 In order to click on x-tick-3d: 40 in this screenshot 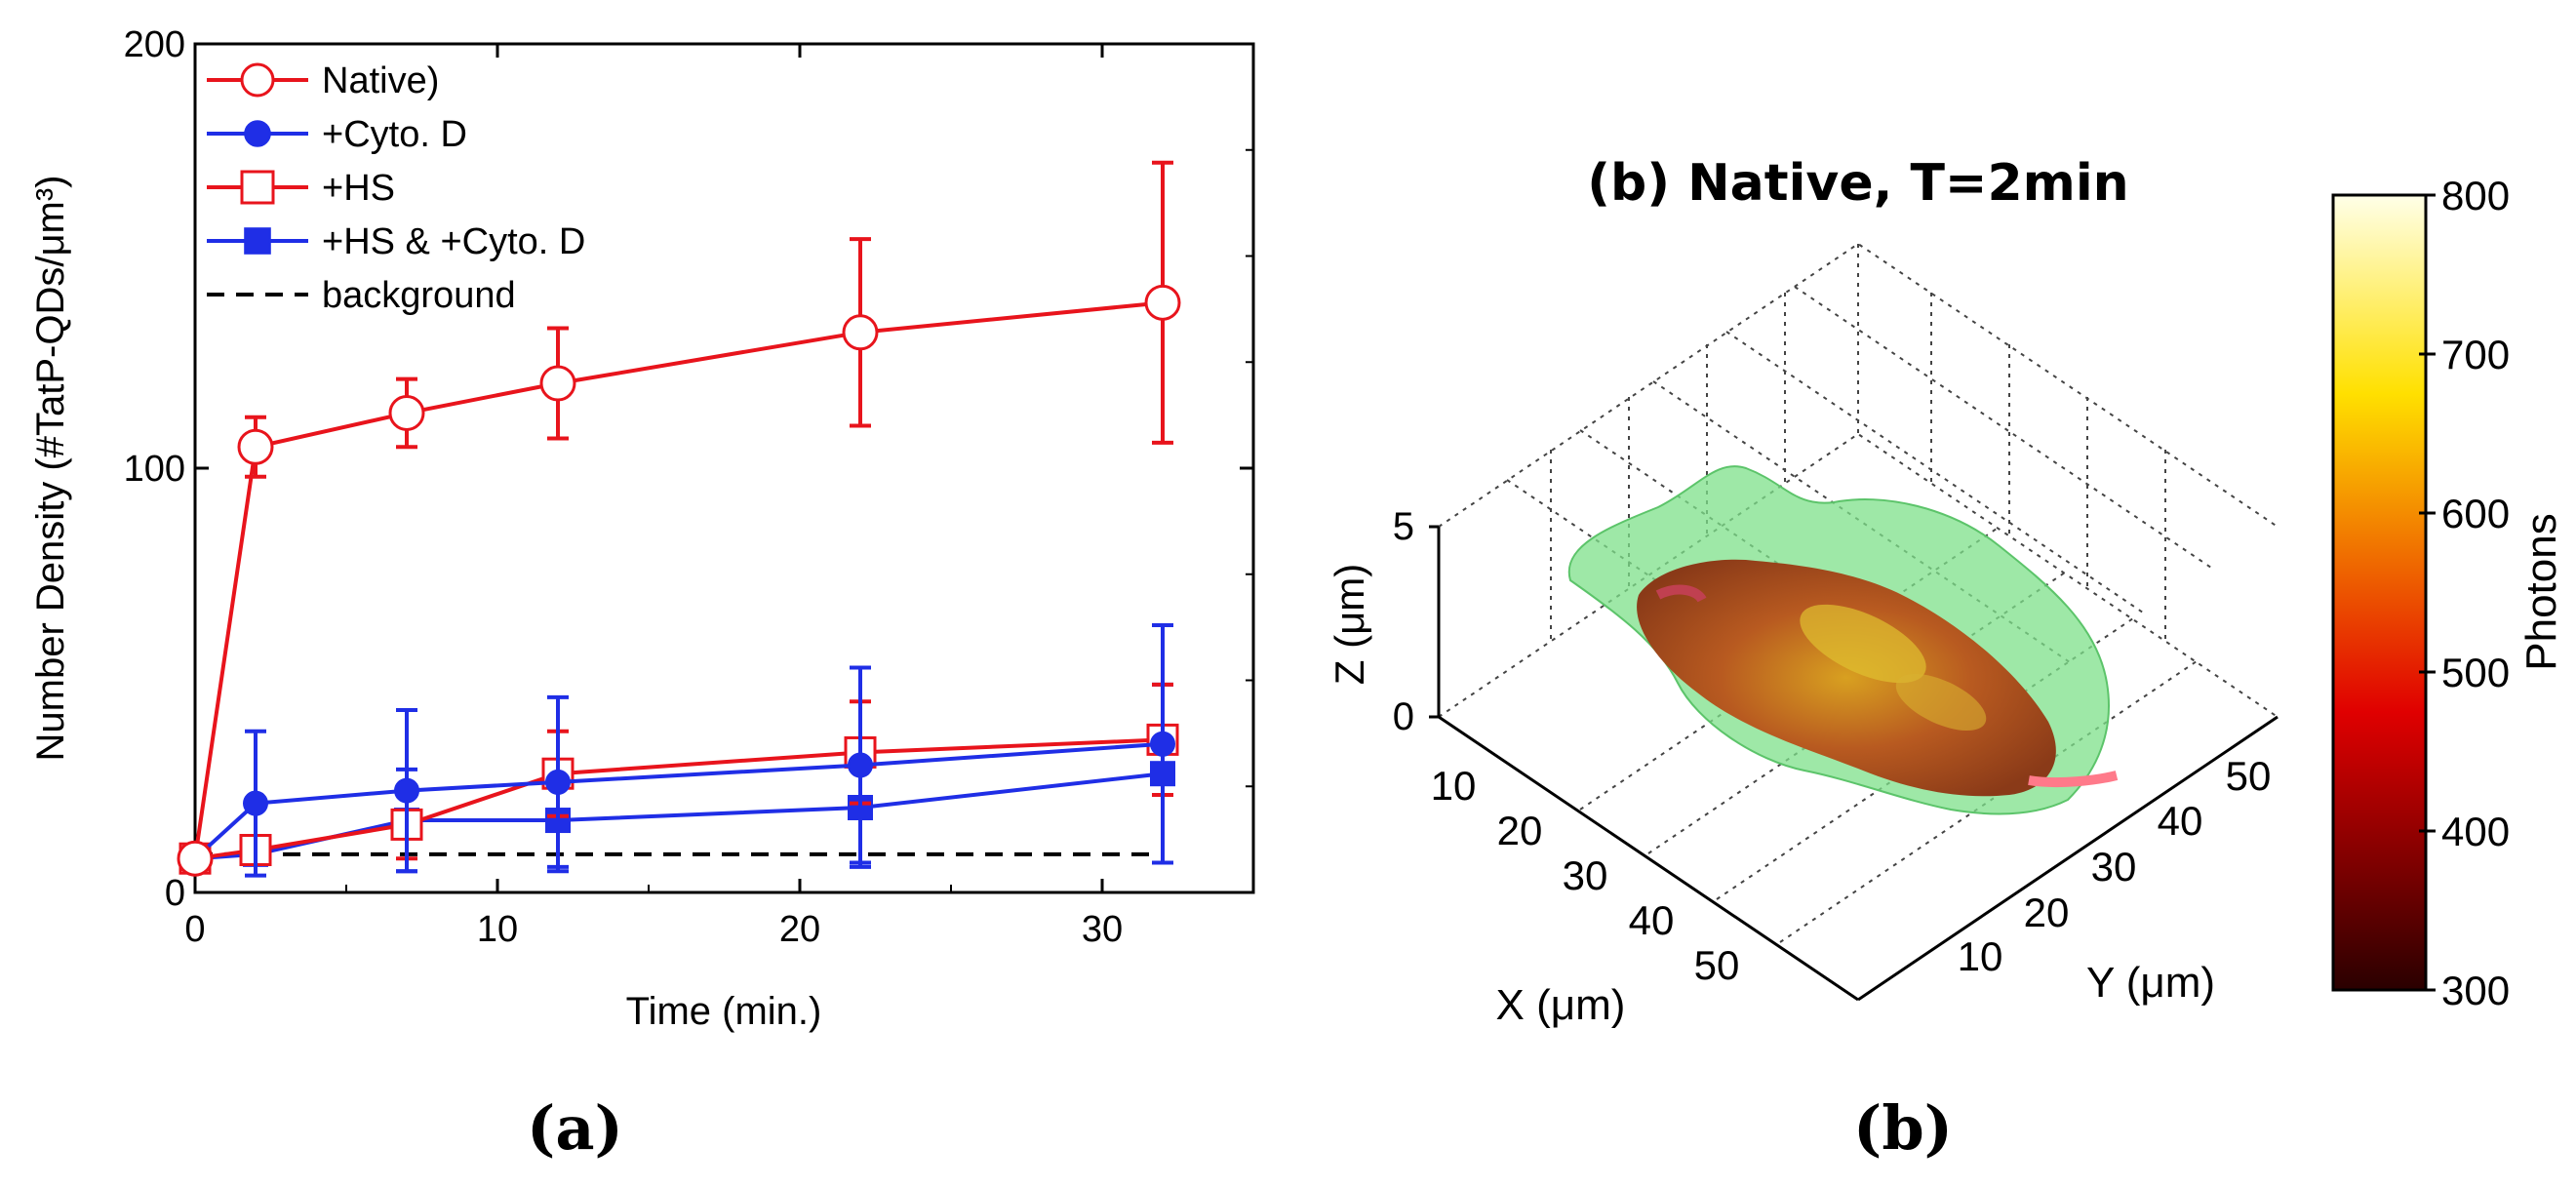, I will do `click(1652, 920)`.